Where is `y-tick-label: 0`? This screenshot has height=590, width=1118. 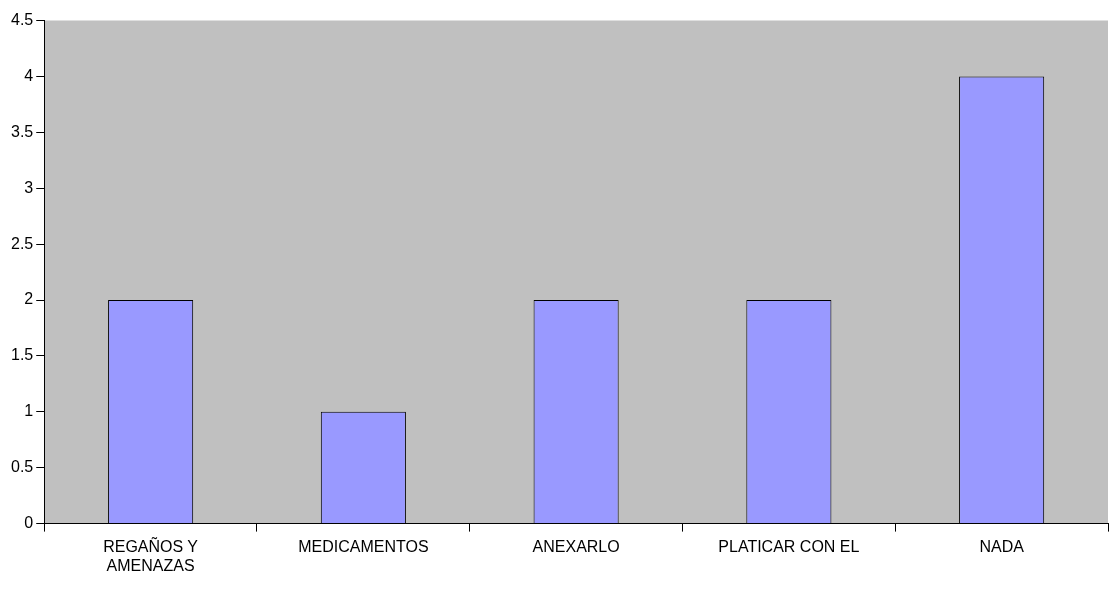 y-tick-label: 0 is located at coordinates (29, 523).